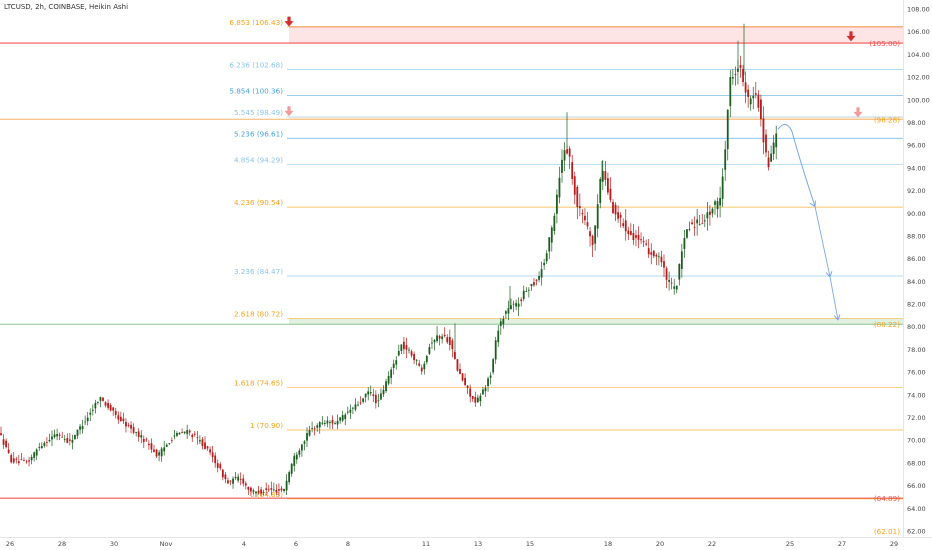  Describe the element at coordinates (114, 544) in the screenshot. I see `time-tick-label: 30` at that location.